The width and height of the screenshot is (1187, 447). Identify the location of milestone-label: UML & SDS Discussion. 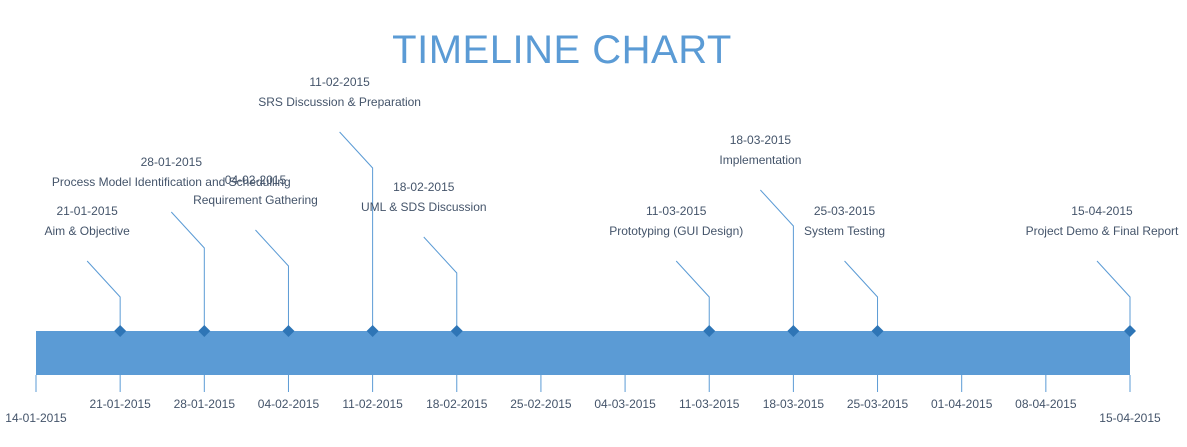
(424, 207).